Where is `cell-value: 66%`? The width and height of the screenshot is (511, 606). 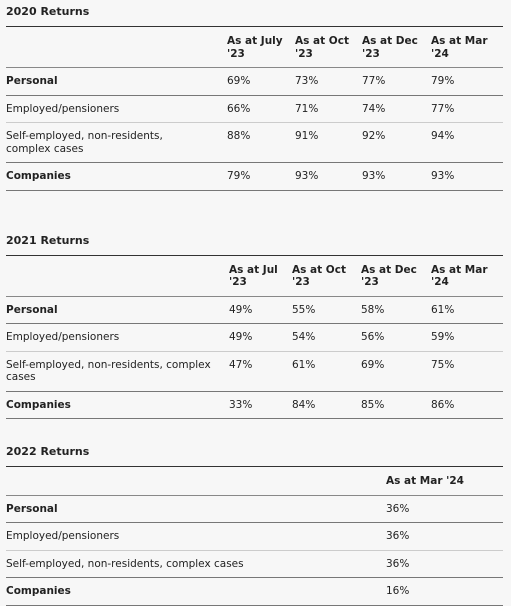
cell-value: 66% is located at coordinates (239, 108).